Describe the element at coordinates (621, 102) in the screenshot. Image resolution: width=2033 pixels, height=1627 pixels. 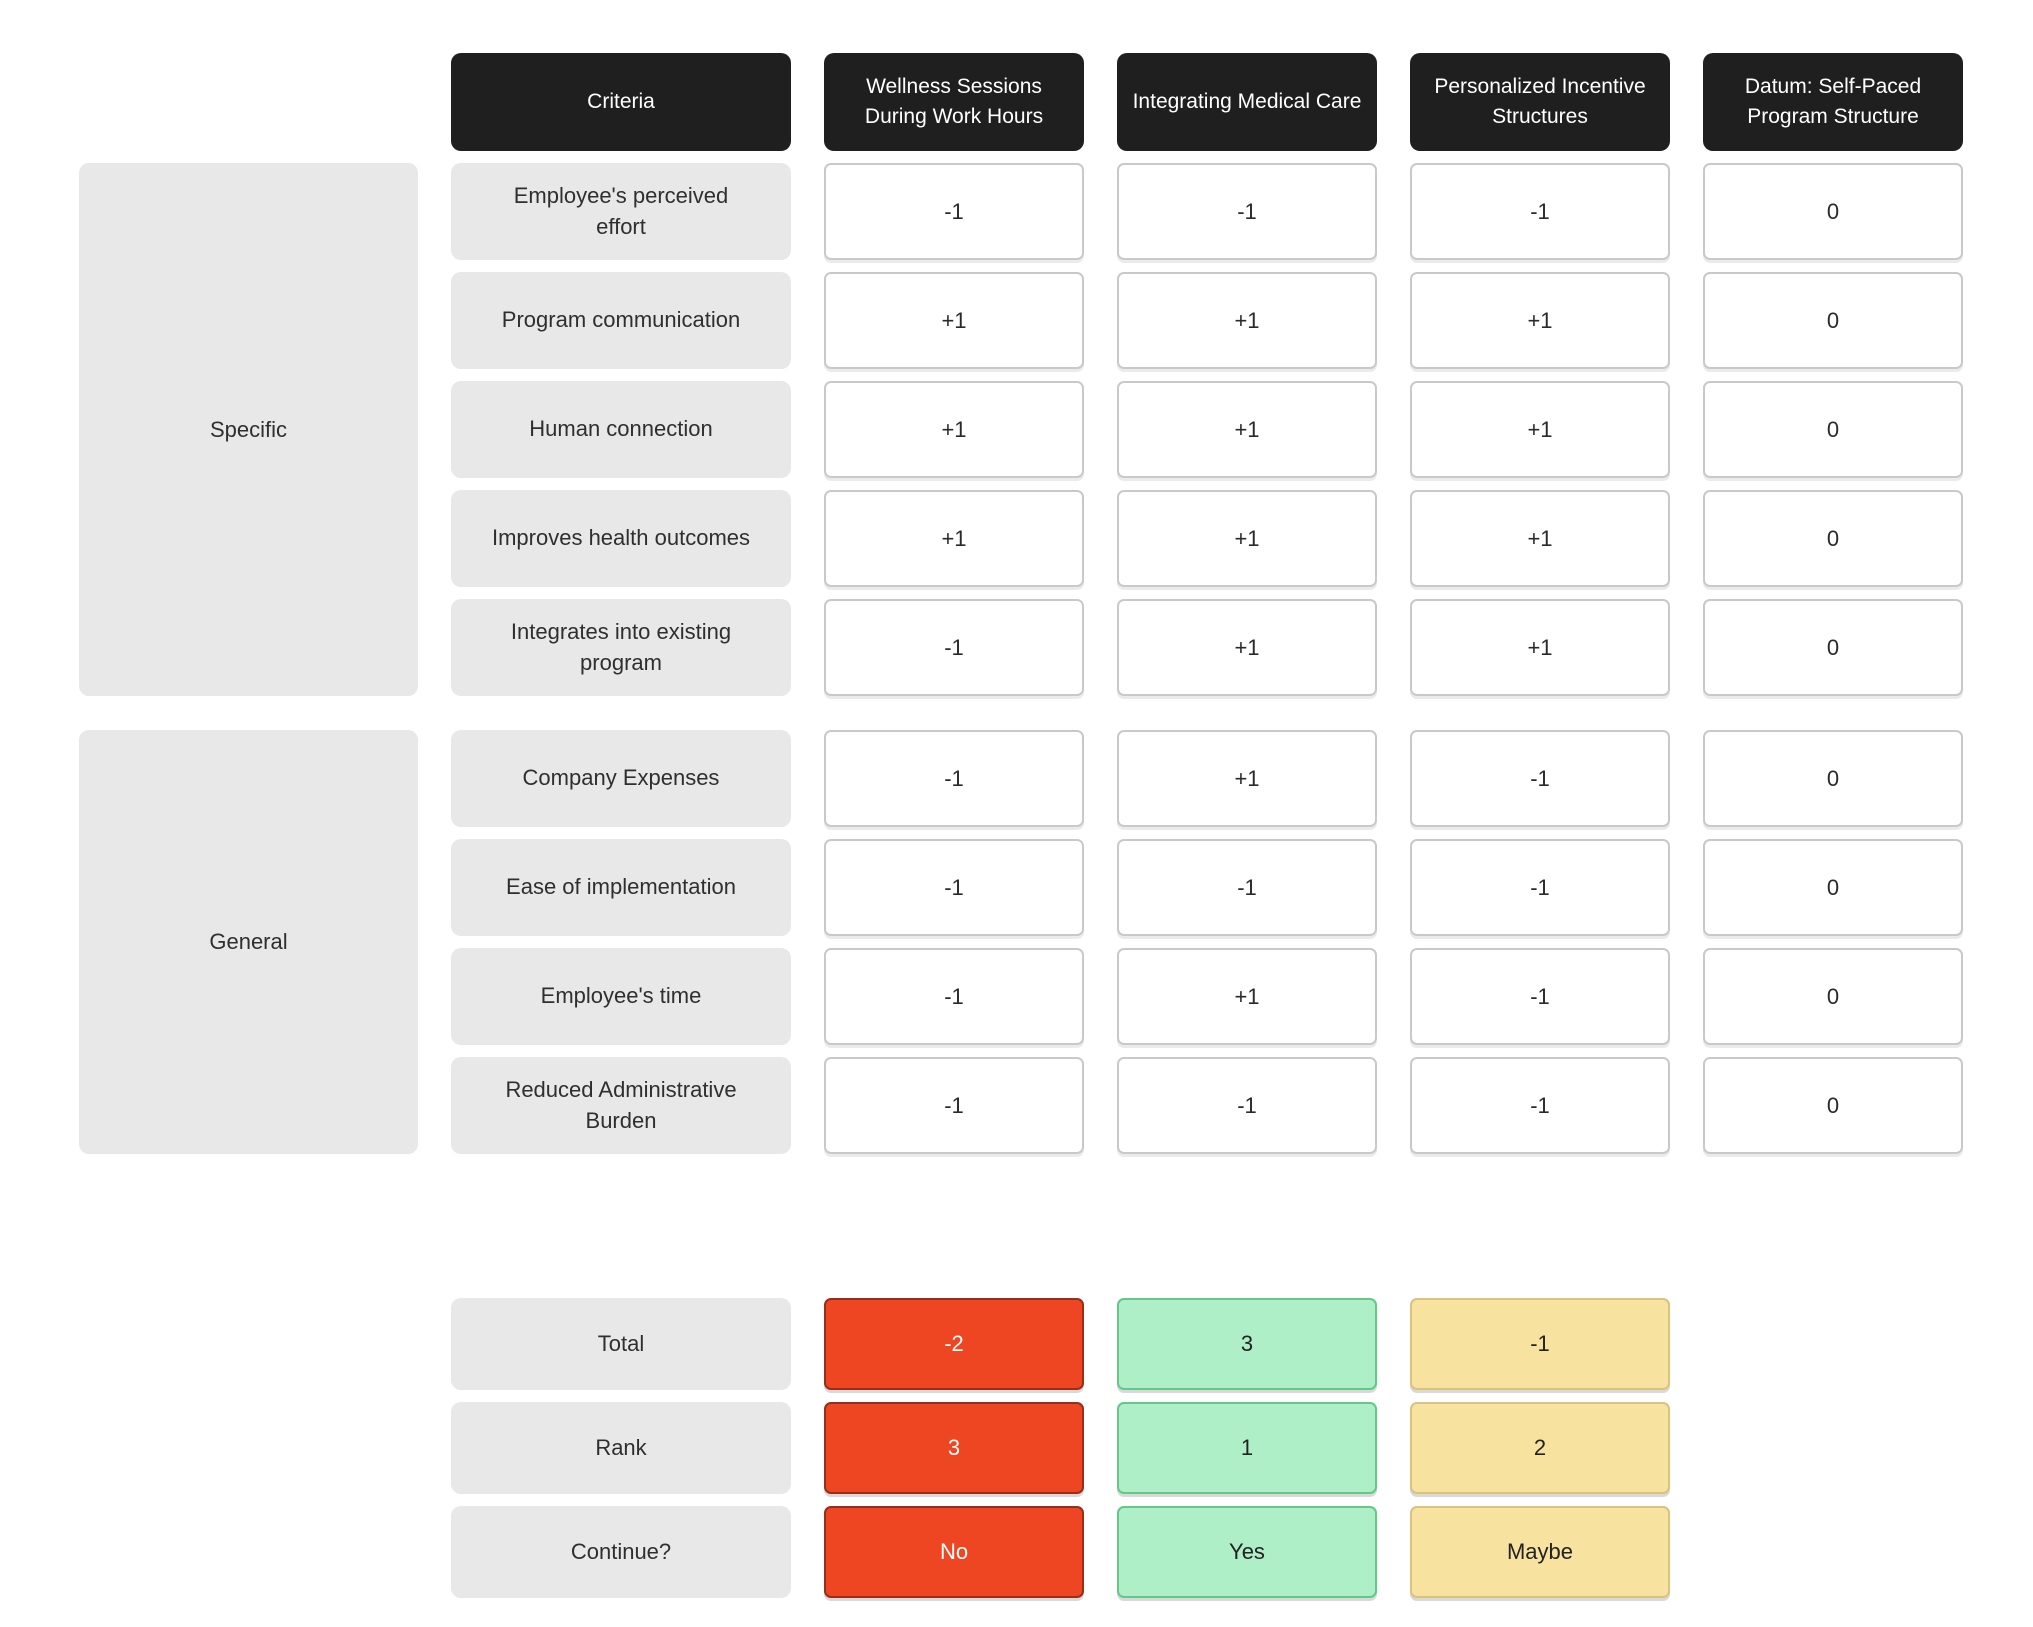
I see `criteria-header: Criteria` at that location.